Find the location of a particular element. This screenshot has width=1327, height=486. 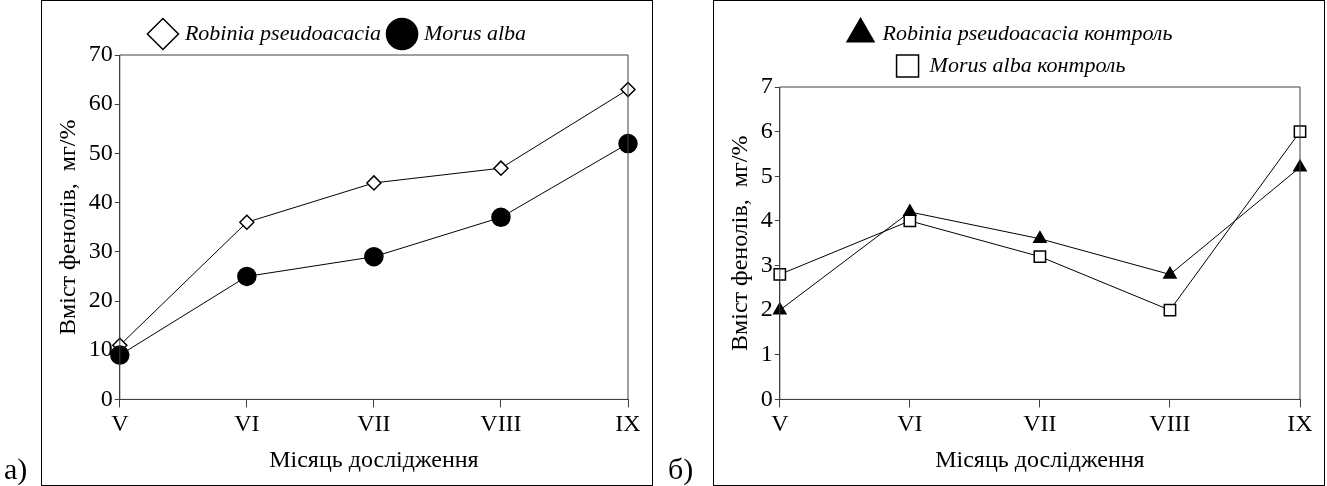

y-tick-label: 6 is located at coordinates (766, 129).